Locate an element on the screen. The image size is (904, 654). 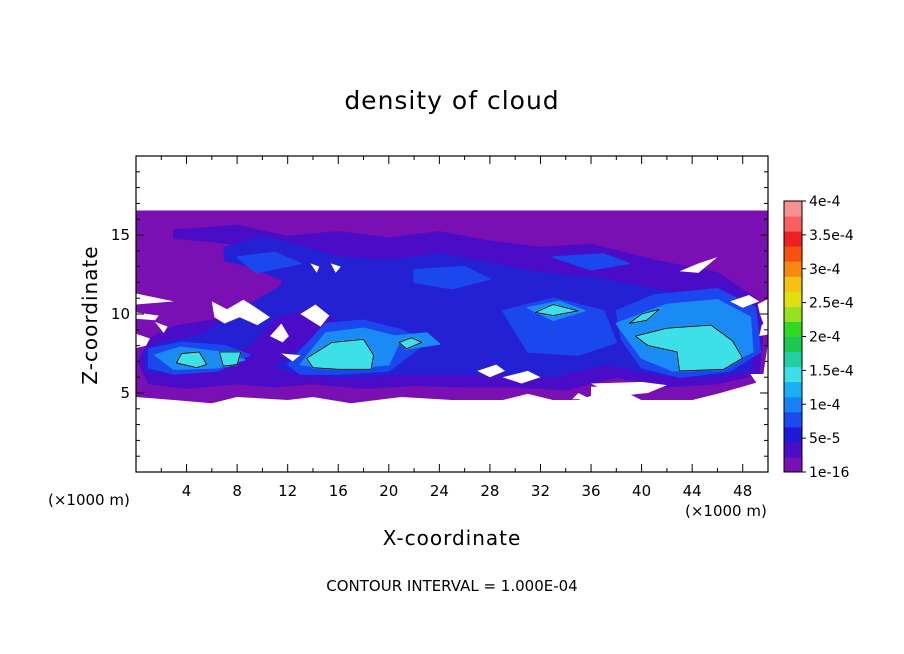
x-tick-label-3: 16 is located at coordinates (338, 491).